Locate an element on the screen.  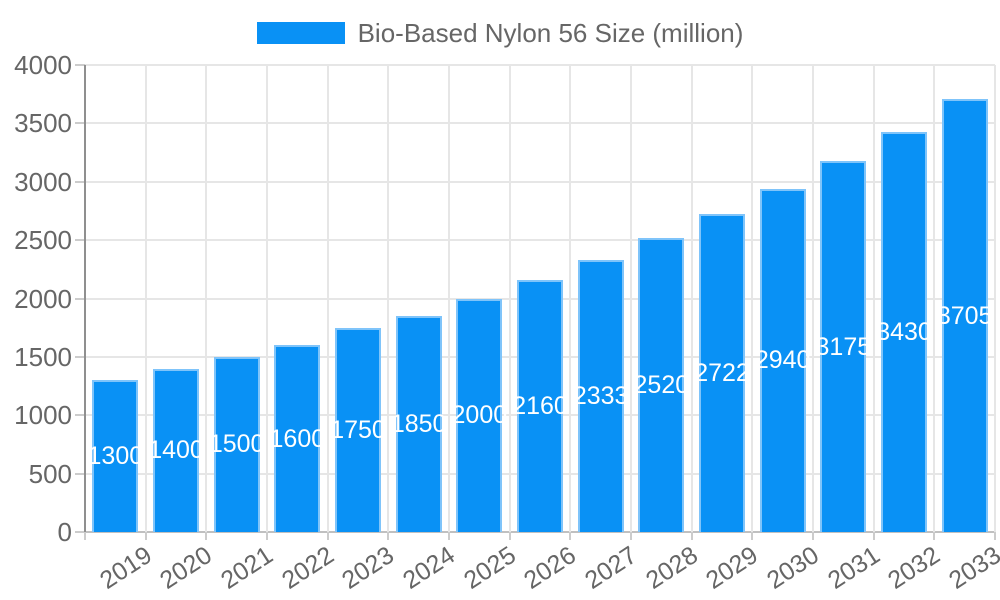
legend-label: Bio-Based Nylon 56 Size (million) is located at coordinates (550, 33).